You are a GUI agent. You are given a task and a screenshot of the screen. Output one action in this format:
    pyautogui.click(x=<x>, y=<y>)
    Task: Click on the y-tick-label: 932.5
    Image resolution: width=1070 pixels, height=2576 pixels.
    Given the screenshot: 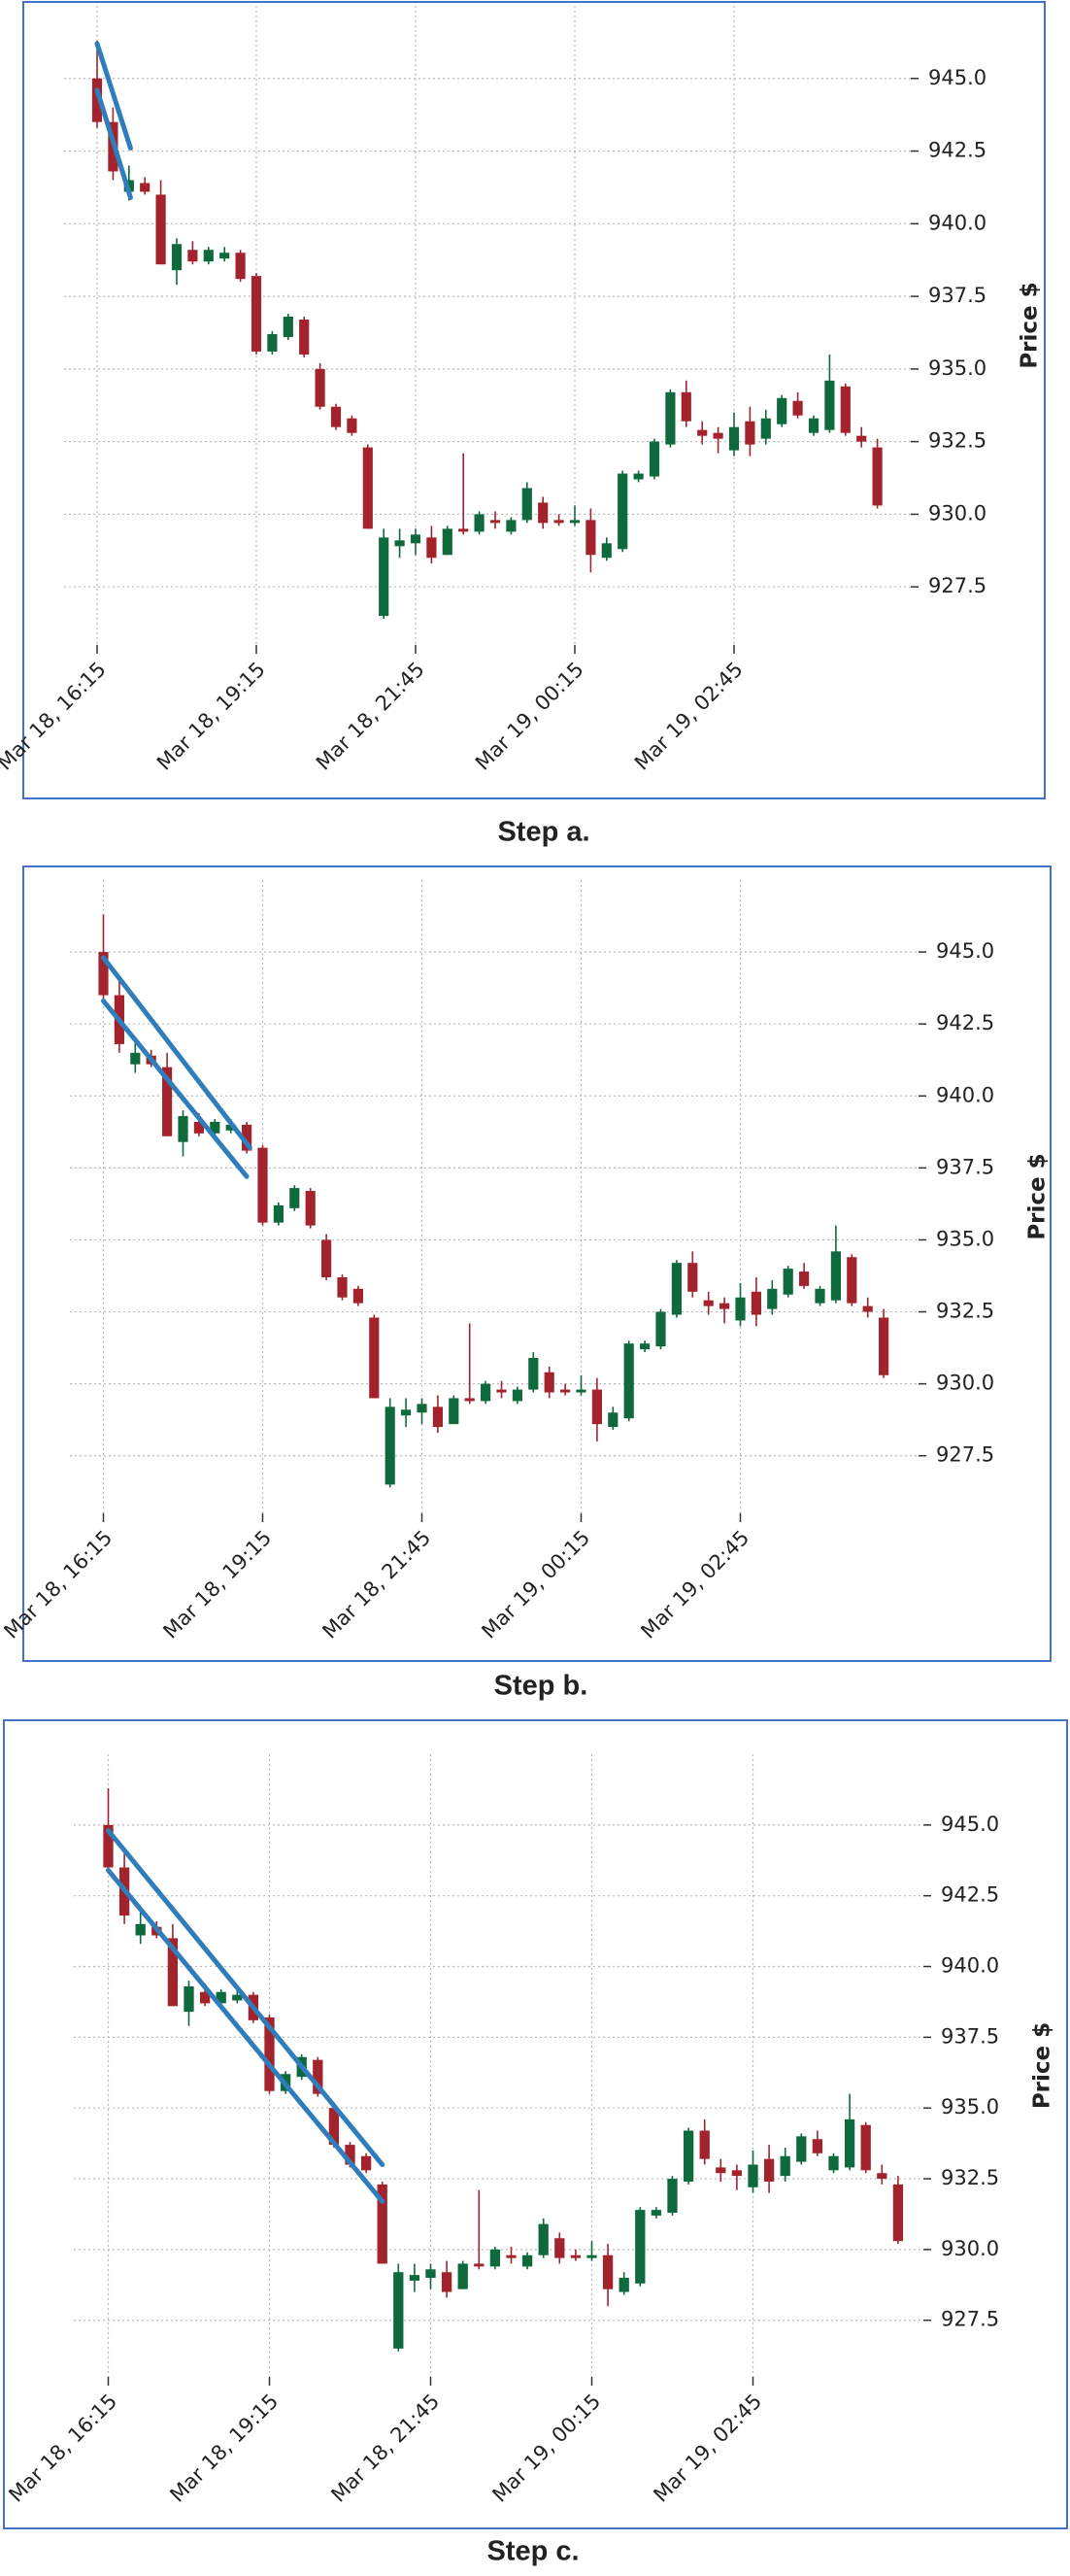 What is the action you would take?
    pyautogui.click(x=970, y=2177)
    